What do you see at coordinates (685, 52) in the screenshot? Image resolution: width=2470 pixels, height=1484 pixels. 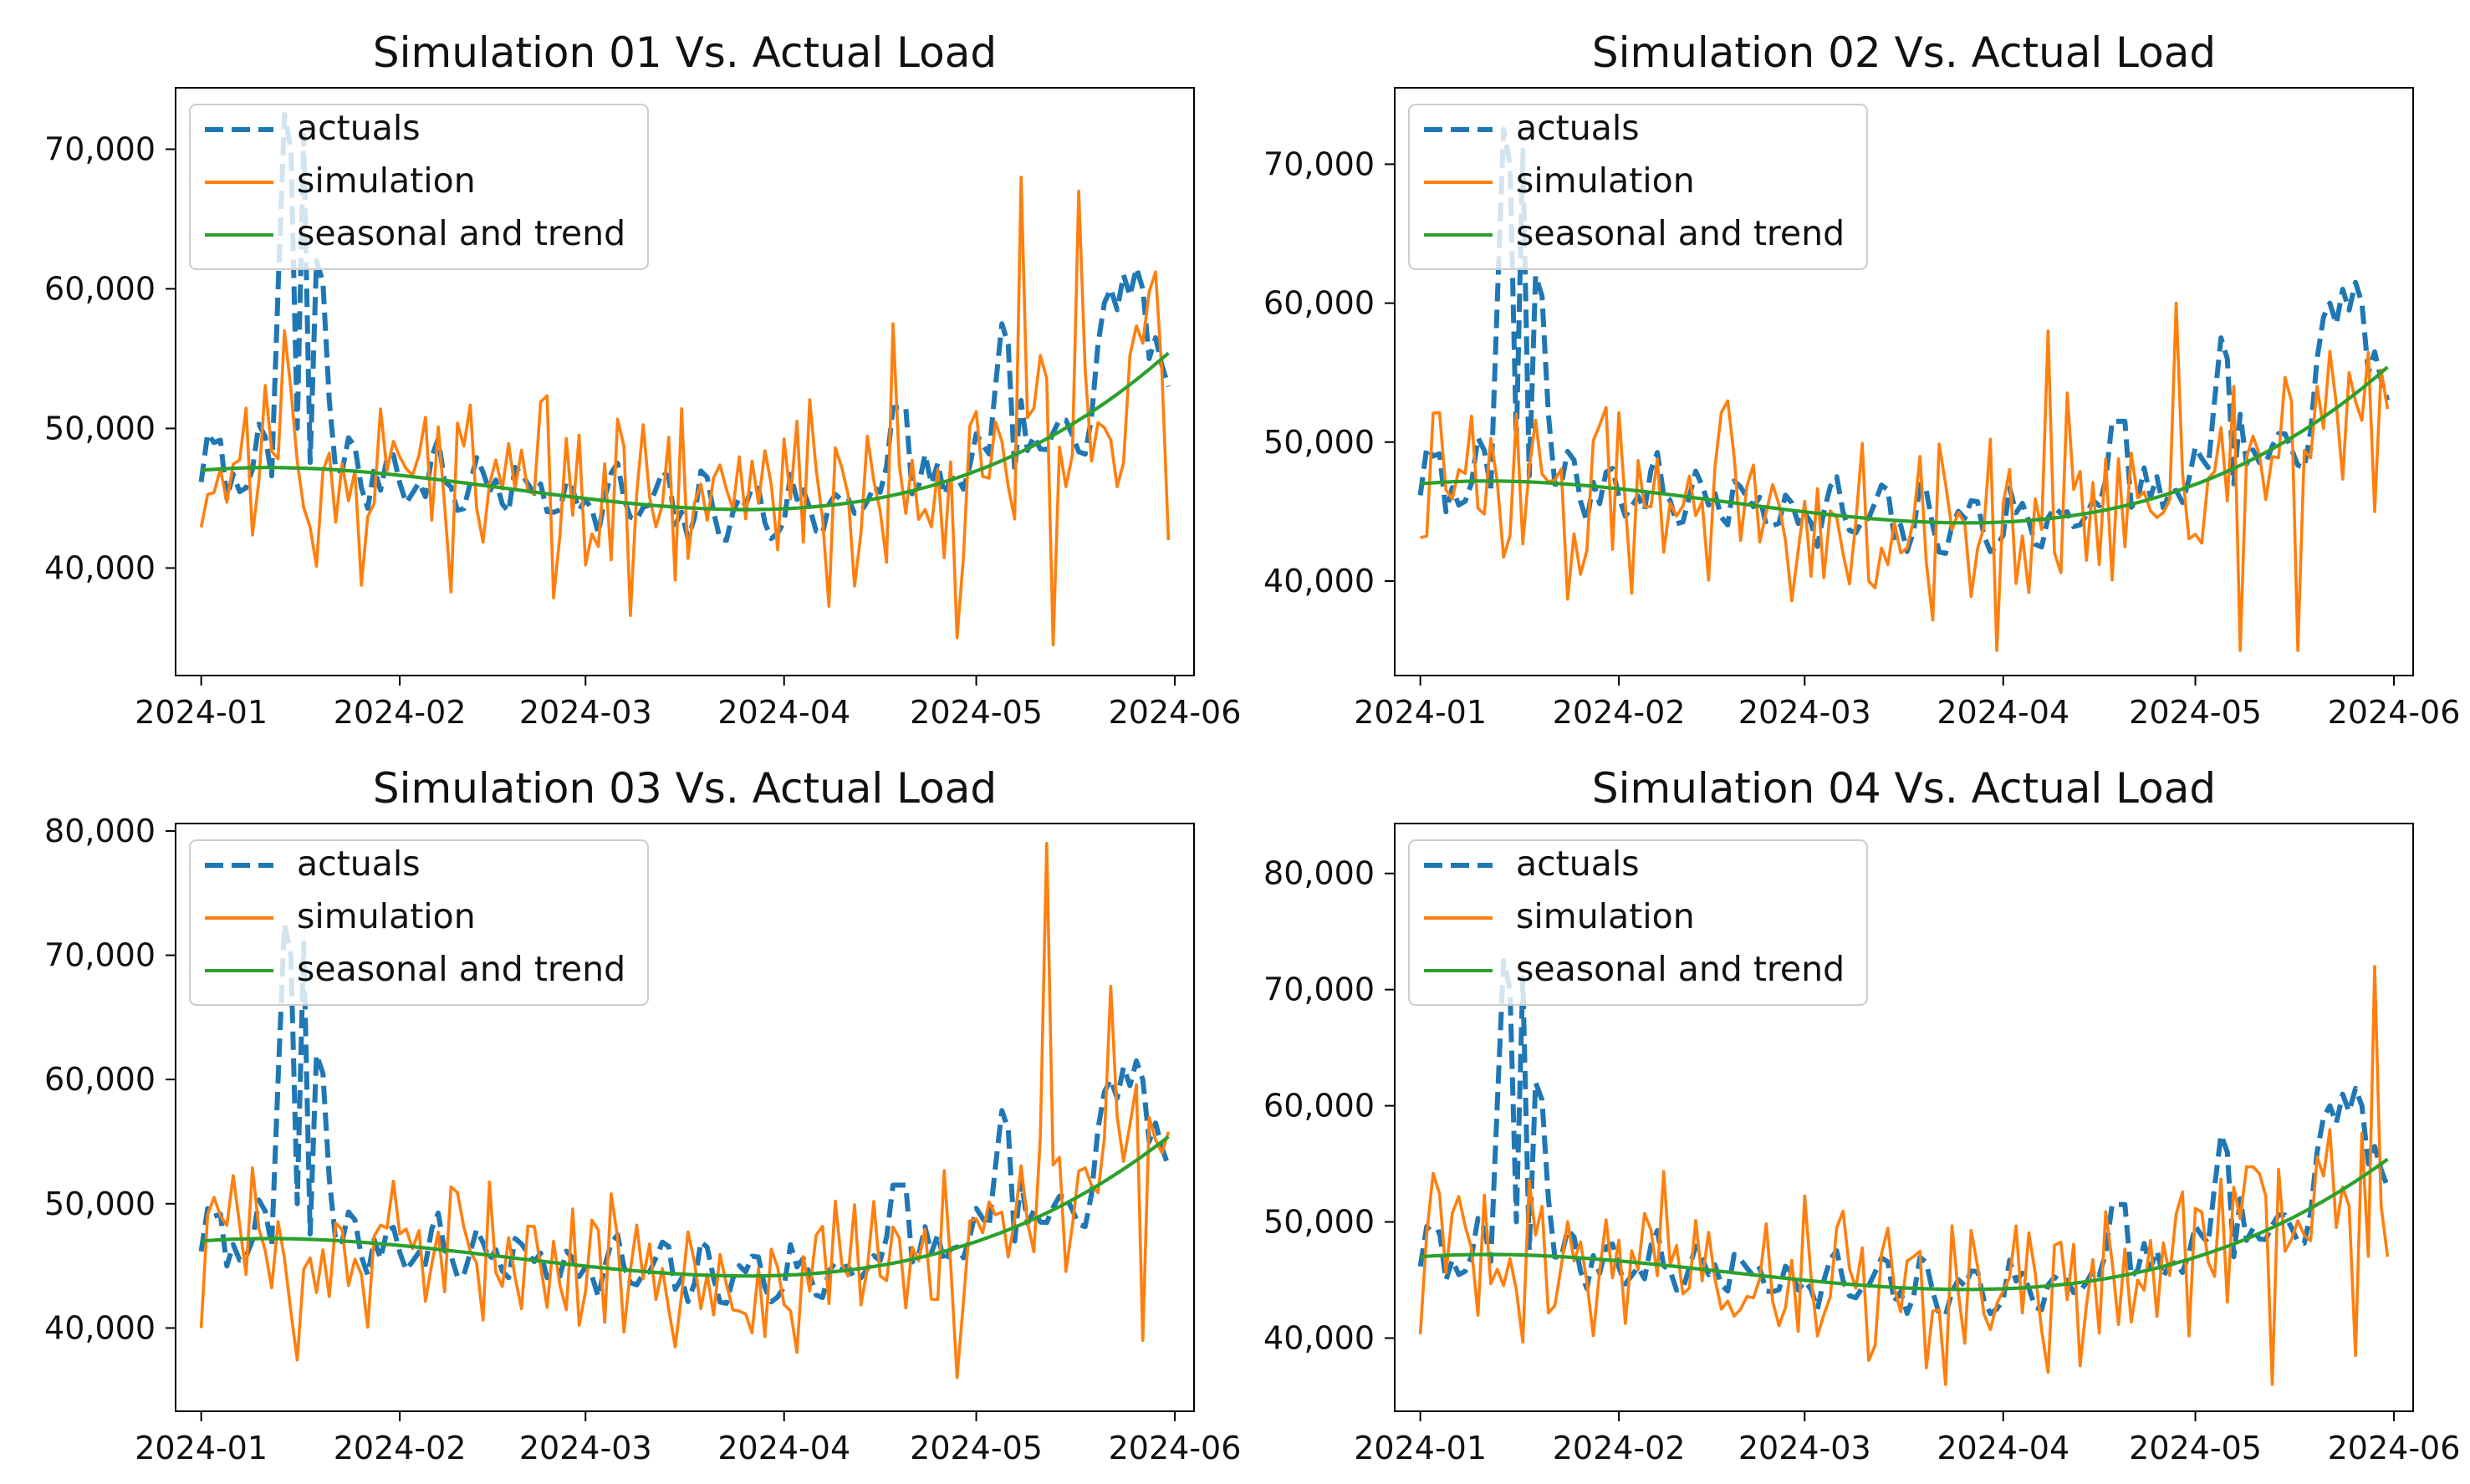 I see `chart-title: Simulation 01 Vs. Actual Load` at bounding box center [685, 52].